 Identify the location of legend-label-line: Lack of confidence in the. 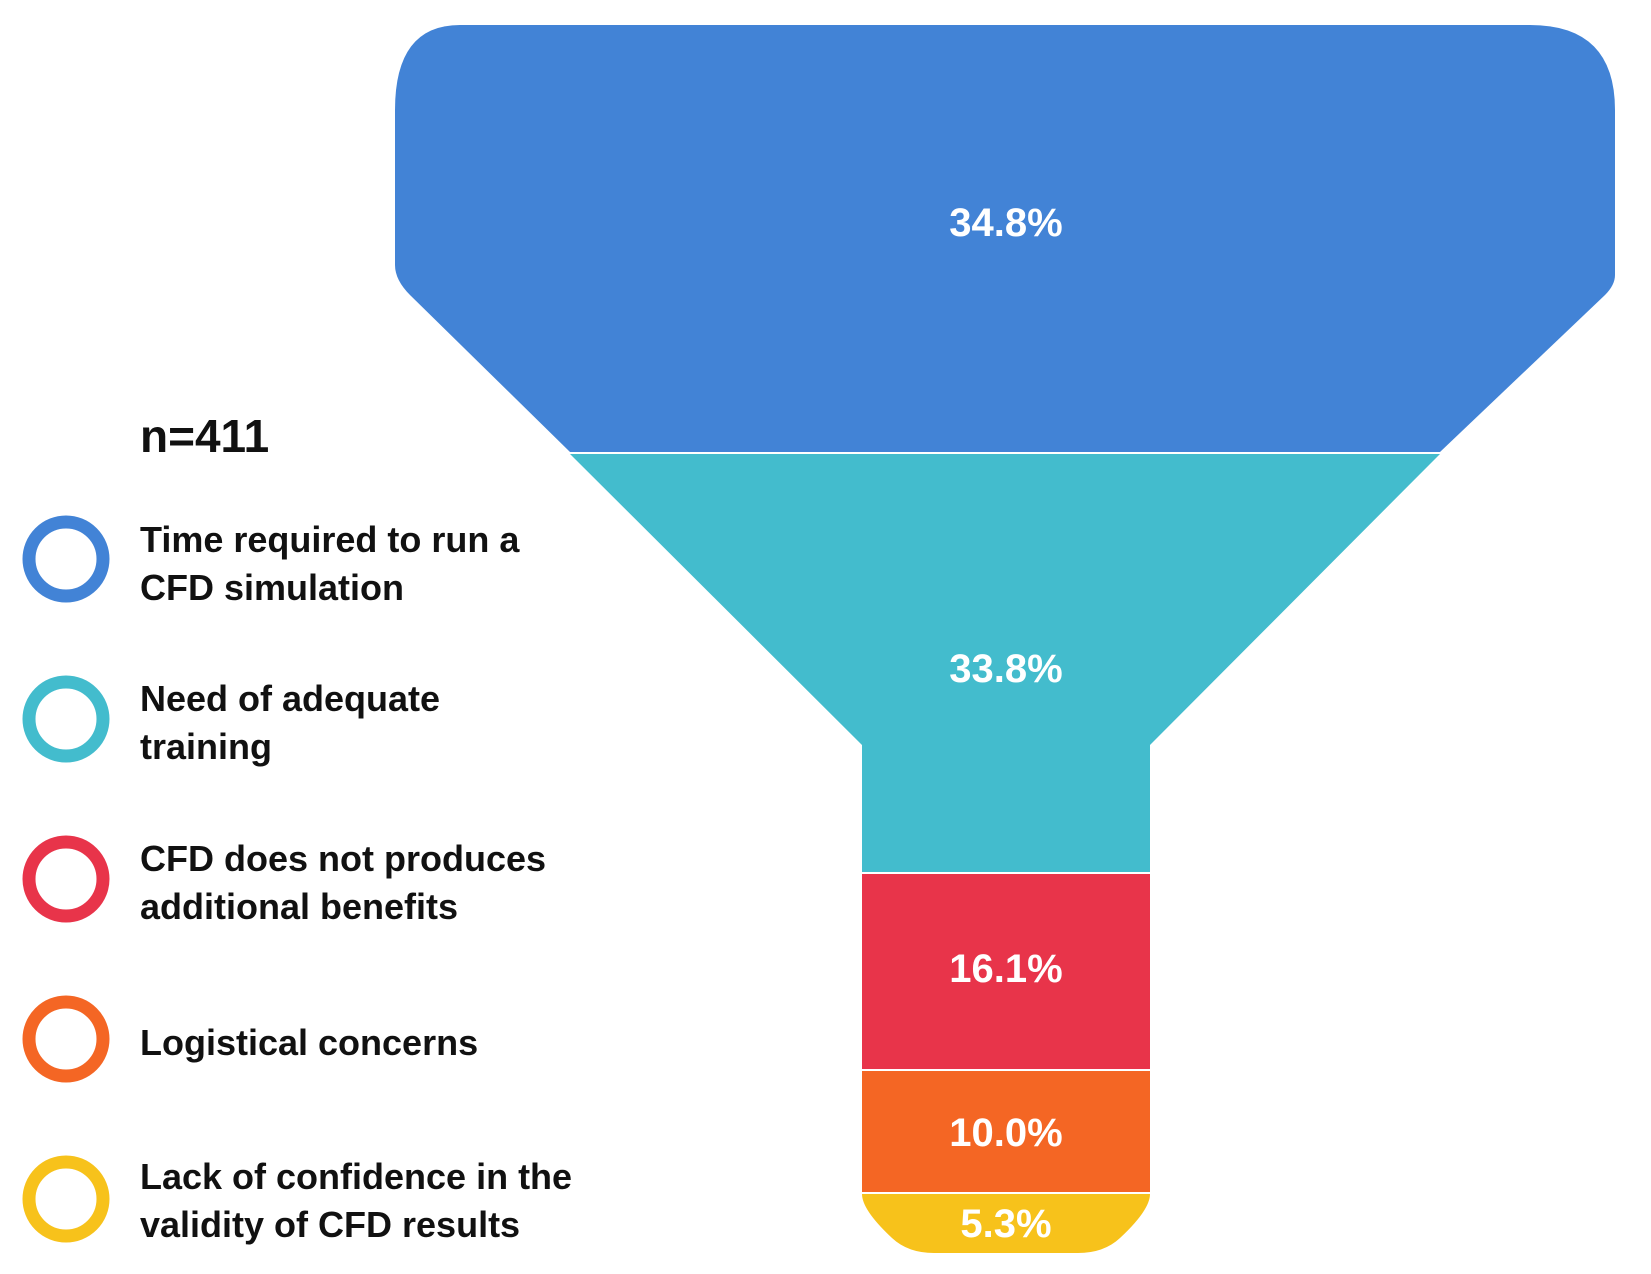
(356, 1176).